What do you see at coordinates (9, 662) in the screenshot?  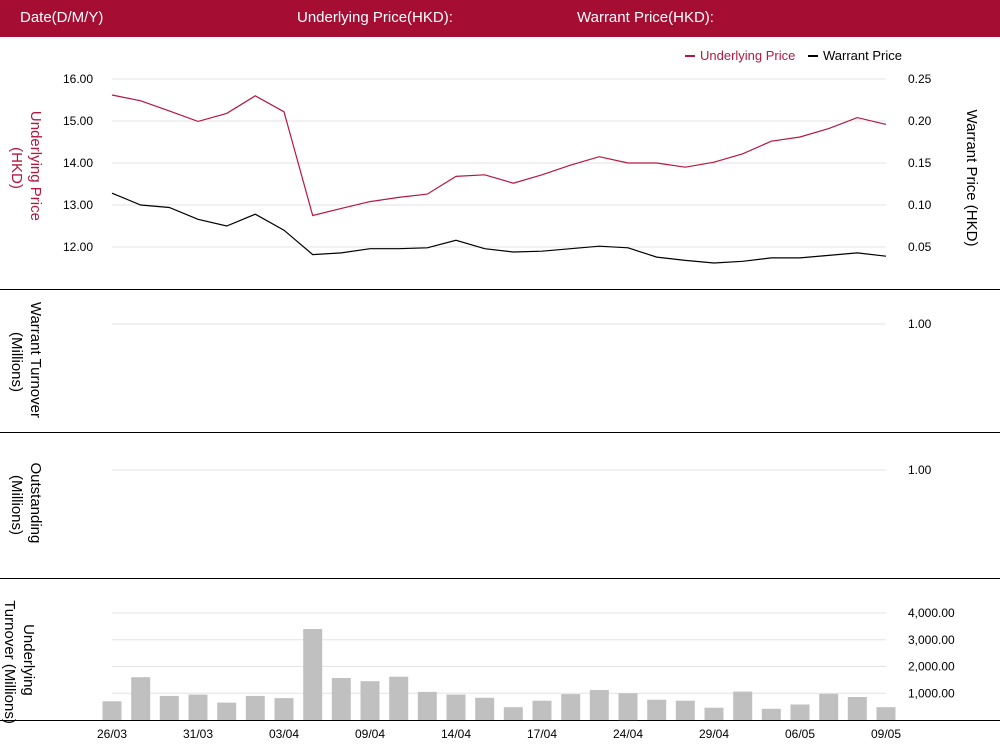 I see `underlying-turnover-title-line2: Turnover (Millions)` at bounding box center [9, 662].